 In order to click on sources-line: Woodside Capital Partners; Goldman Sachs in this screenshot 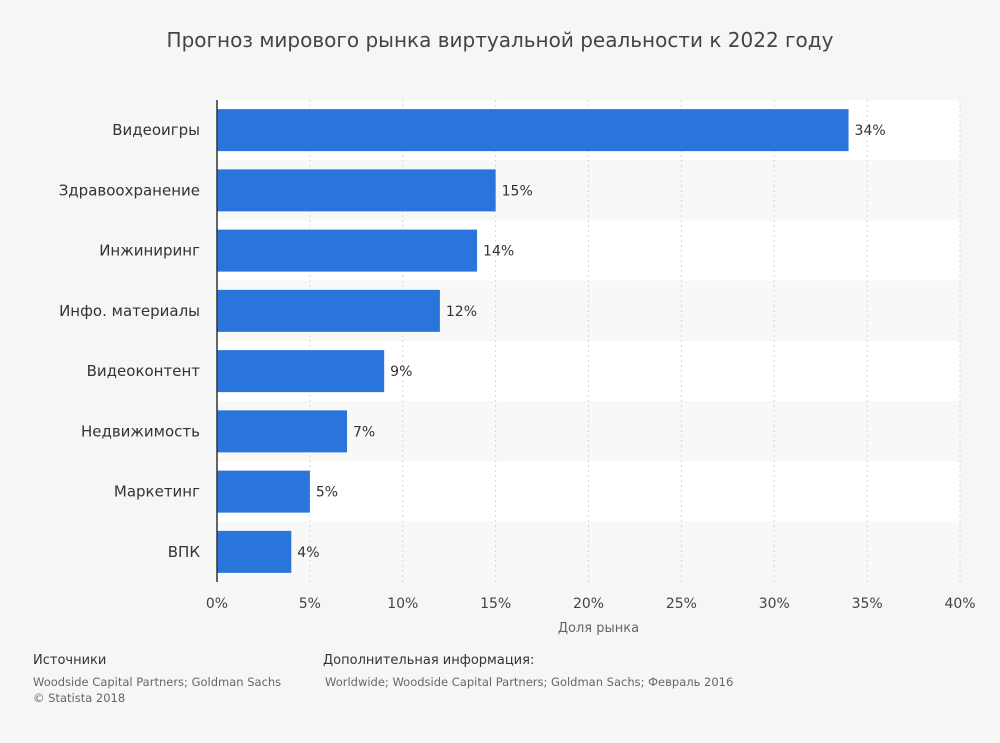, I will do `click(157, 682)`.